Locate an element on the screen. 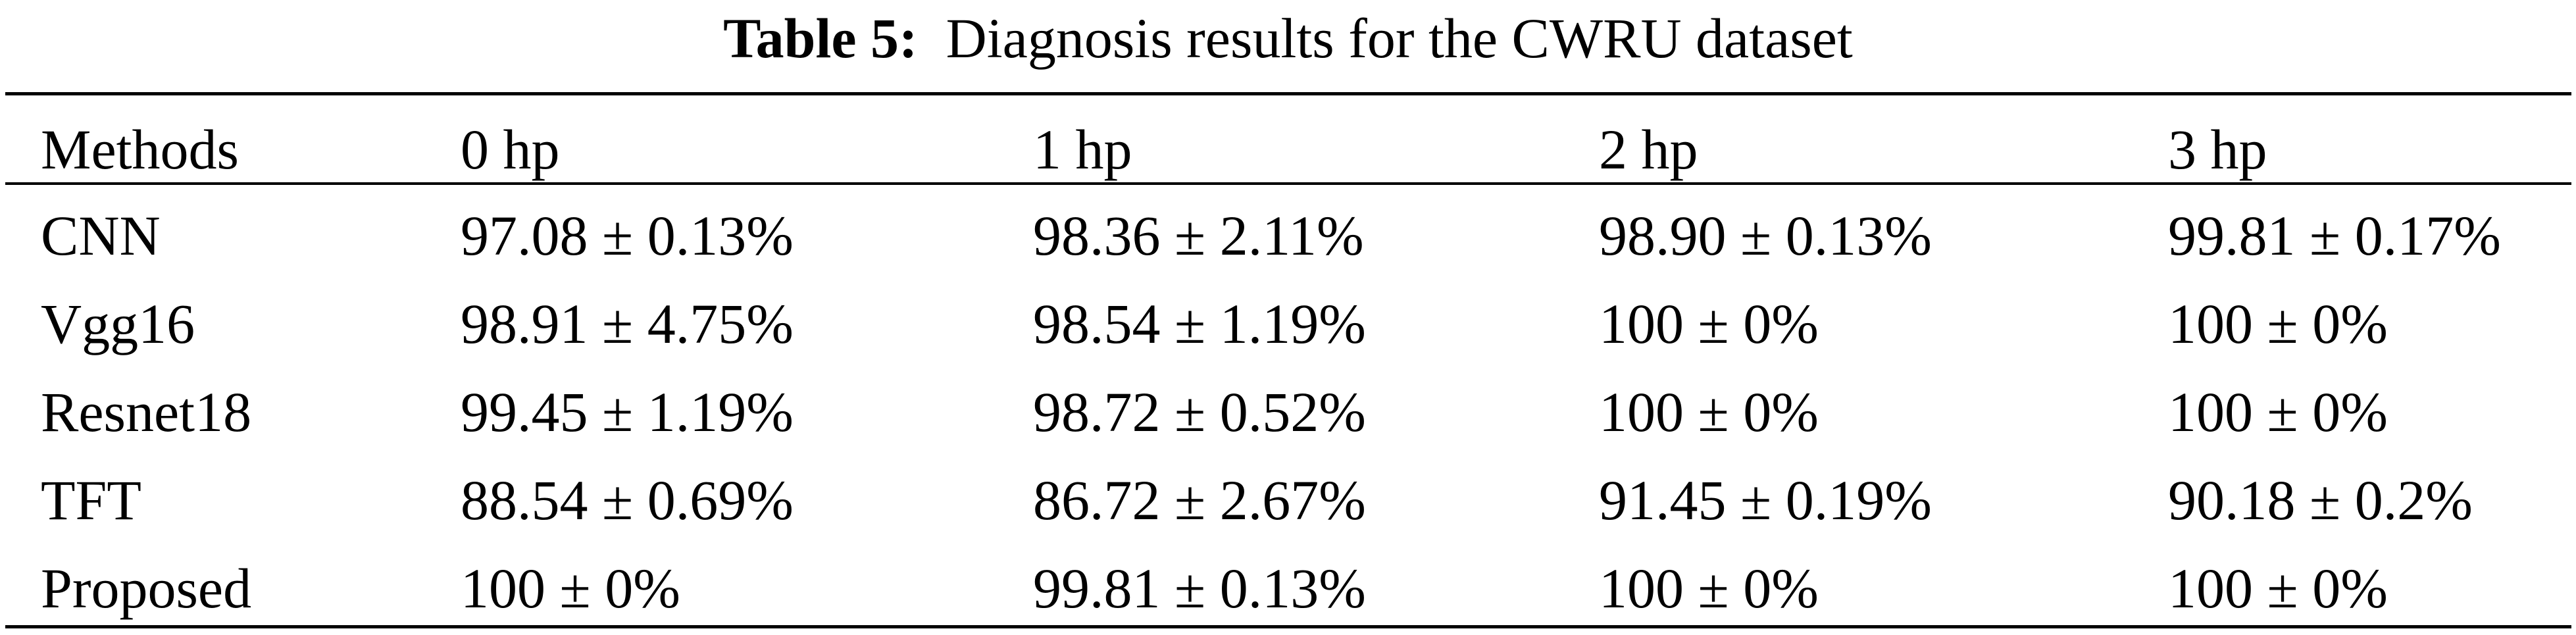 This screenshot has width=2576, height=635. method-name: TFT is located at coordinates (91, 500).